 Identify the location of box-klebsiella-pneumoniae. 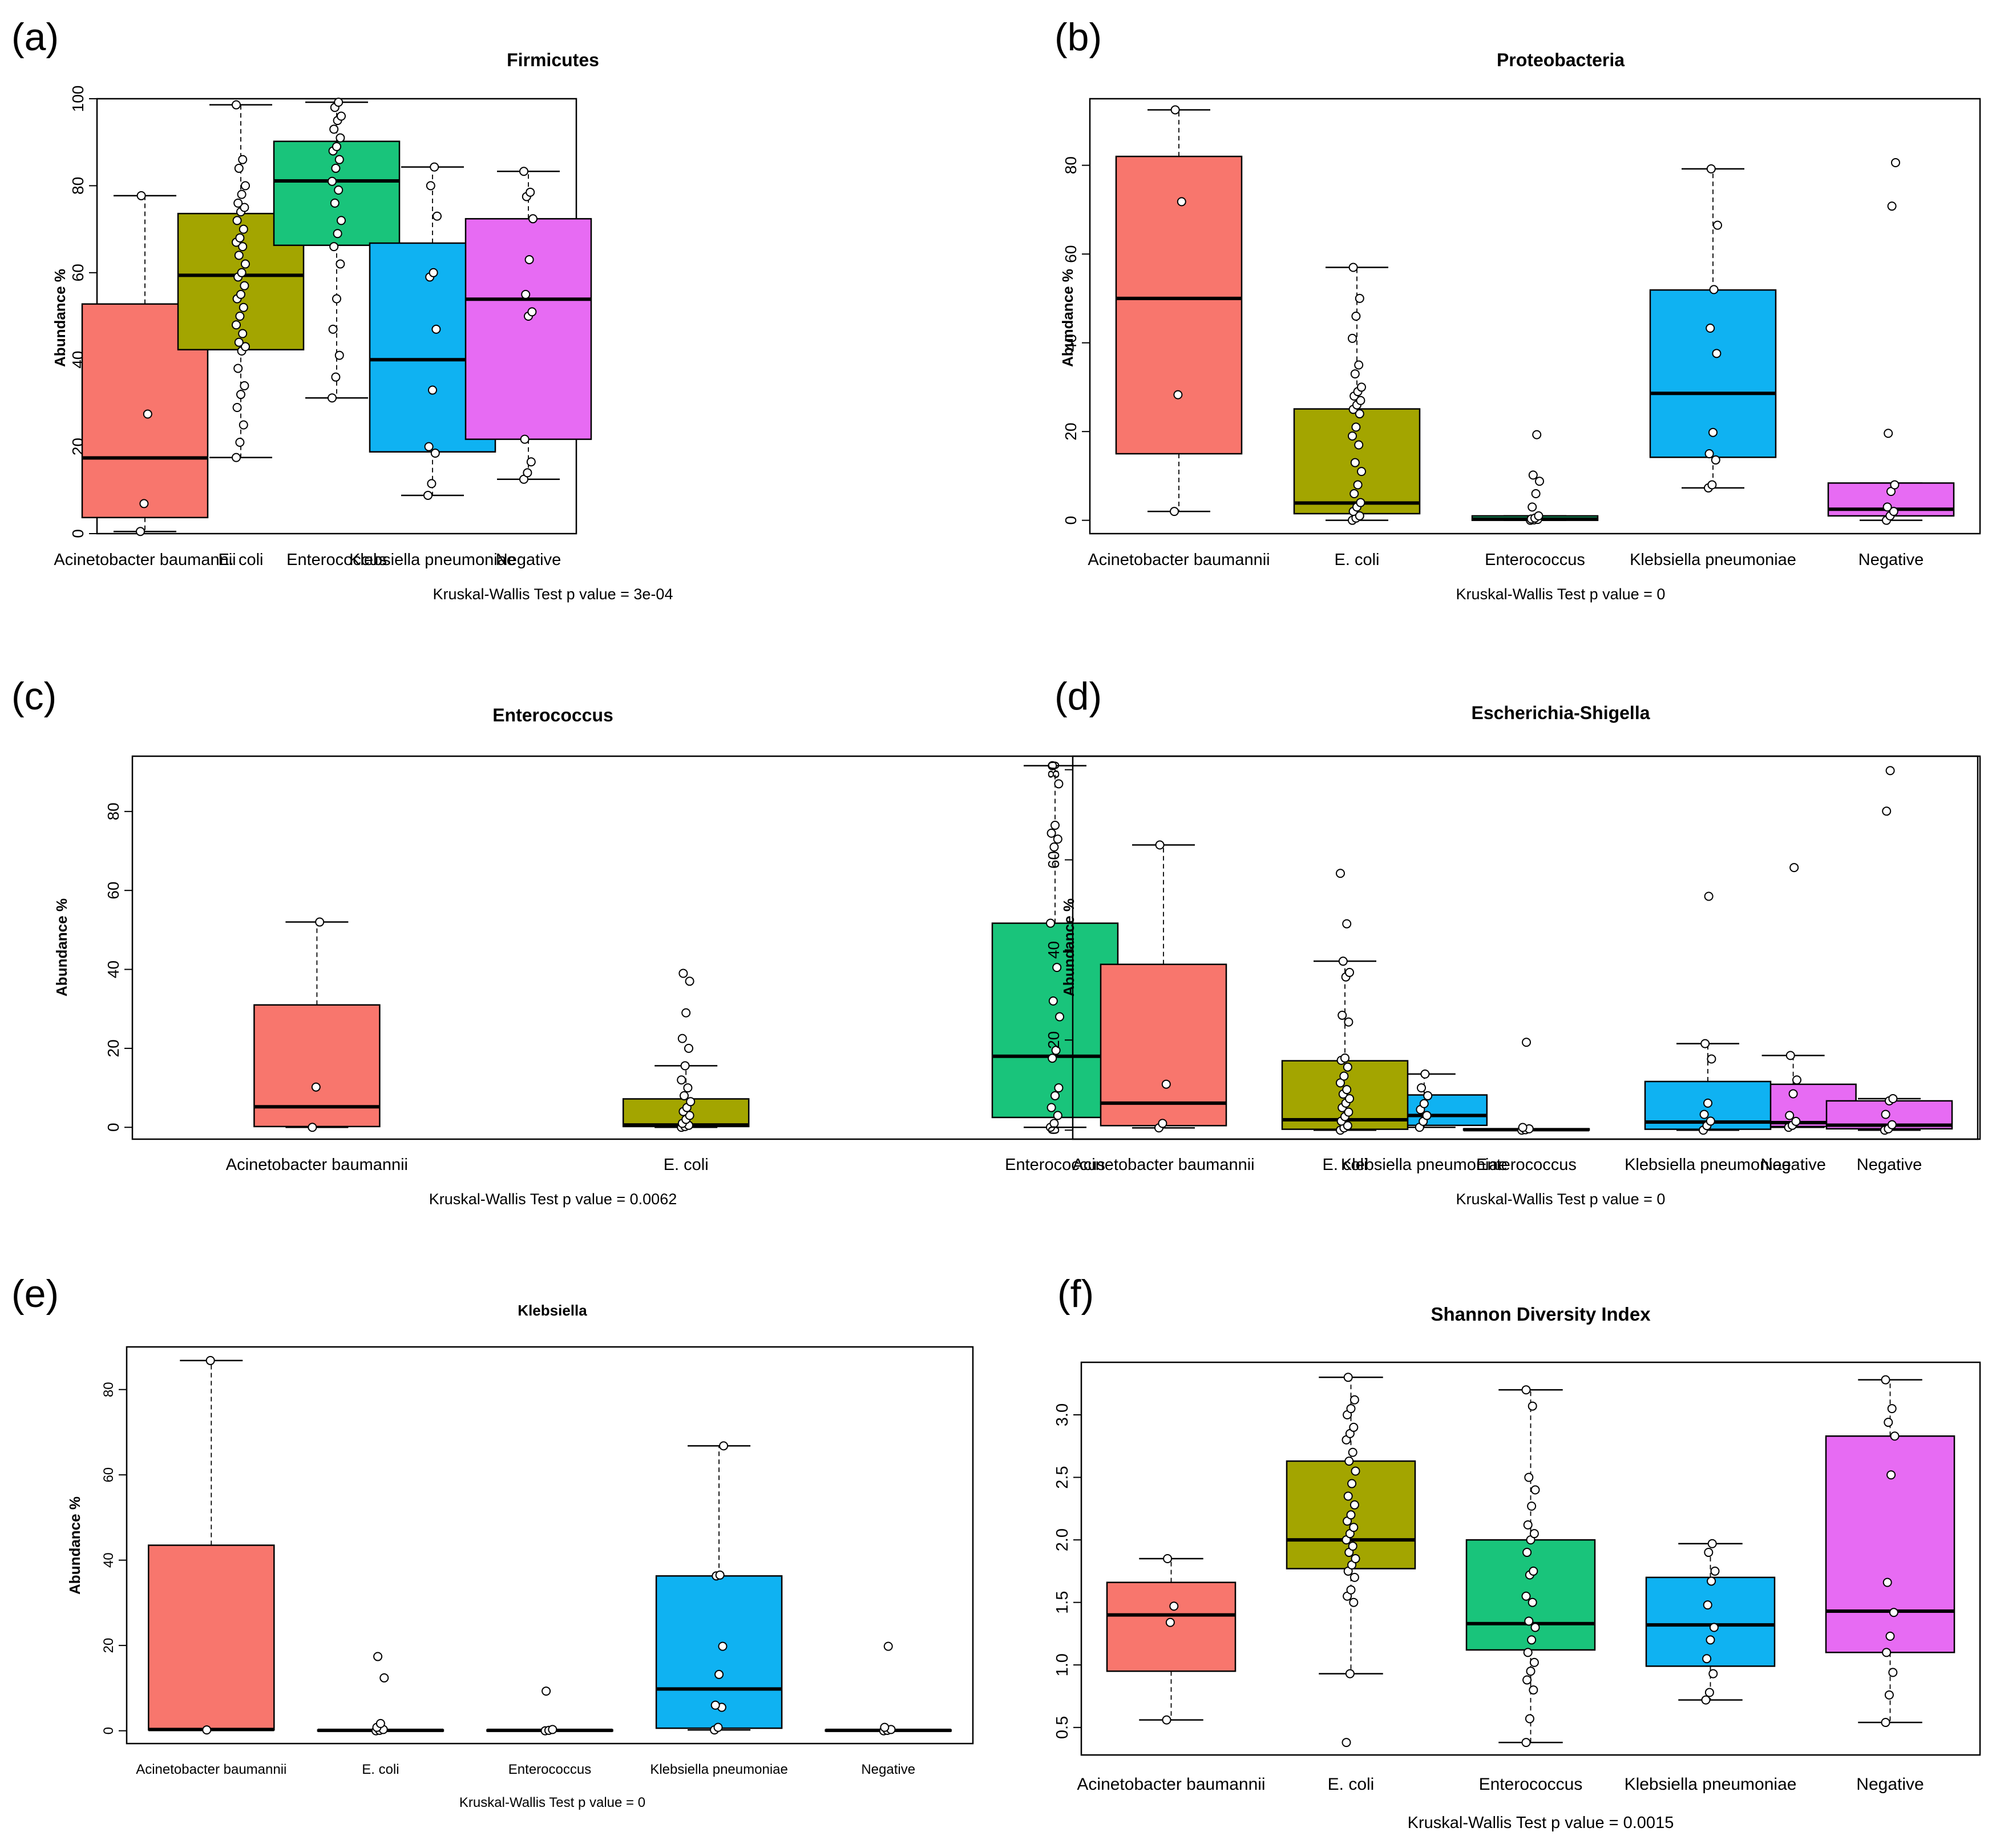
(1708, 1013).